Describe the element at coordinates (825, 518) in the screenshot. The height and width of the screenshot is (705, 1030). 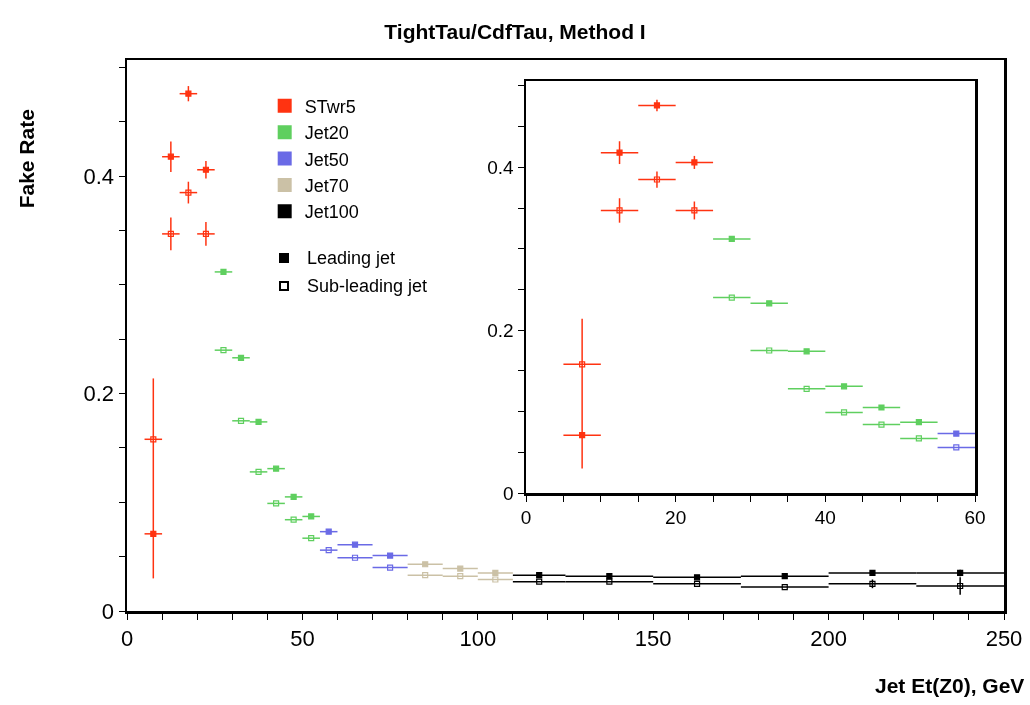
I see `x-tick-label: 40` at that location.